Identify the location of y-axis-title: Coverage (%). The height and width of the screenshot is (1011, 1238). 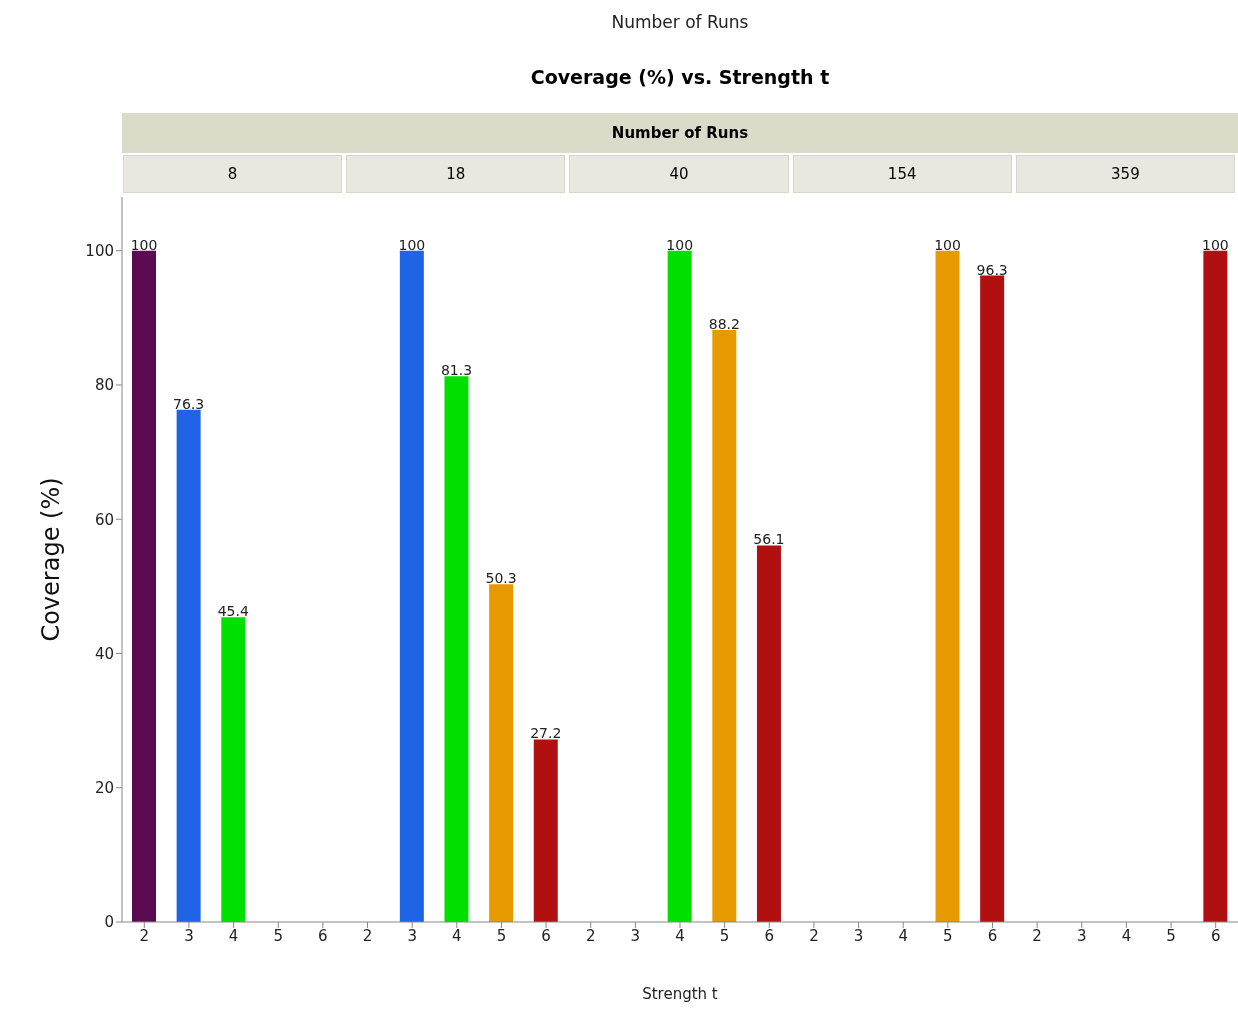
(50, 559).